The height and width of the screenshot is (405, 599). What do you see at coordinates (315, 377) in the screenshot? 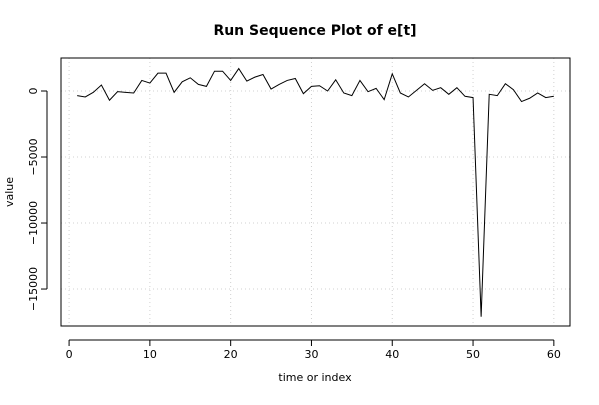
I see `x-axis-label: time or index` at bounding box center [315, 377].